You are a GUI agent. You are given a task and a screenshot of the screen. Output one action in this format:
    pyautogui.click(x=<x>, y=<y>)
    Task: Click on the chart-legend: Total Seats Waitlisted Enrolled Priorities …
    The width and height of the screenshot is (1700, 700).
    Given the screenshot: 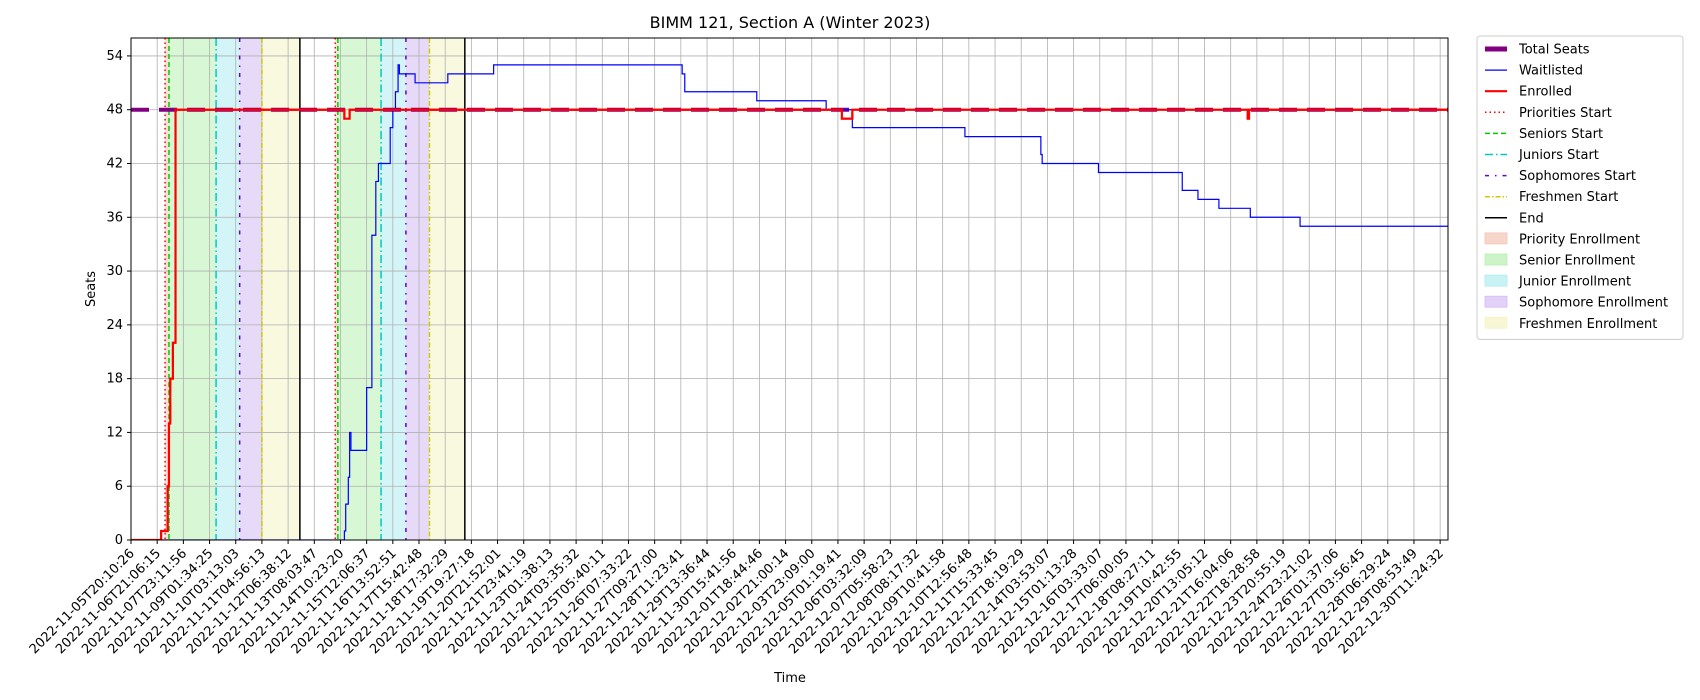 What is the action you would take?
    pyautogui.click(x=1580, y=187)
    